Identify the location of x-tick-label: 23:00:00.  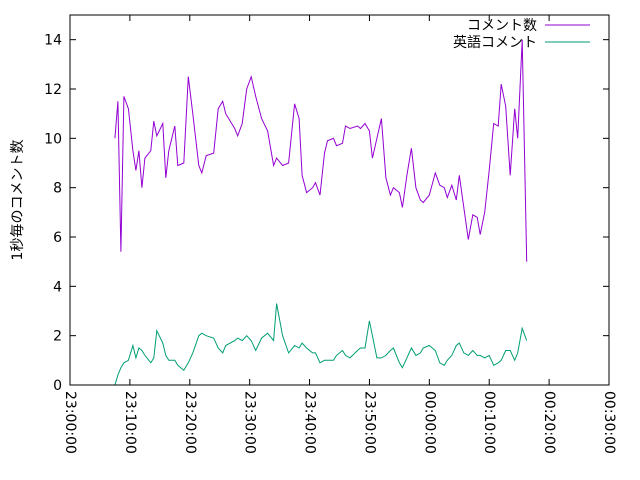
(70, 422).